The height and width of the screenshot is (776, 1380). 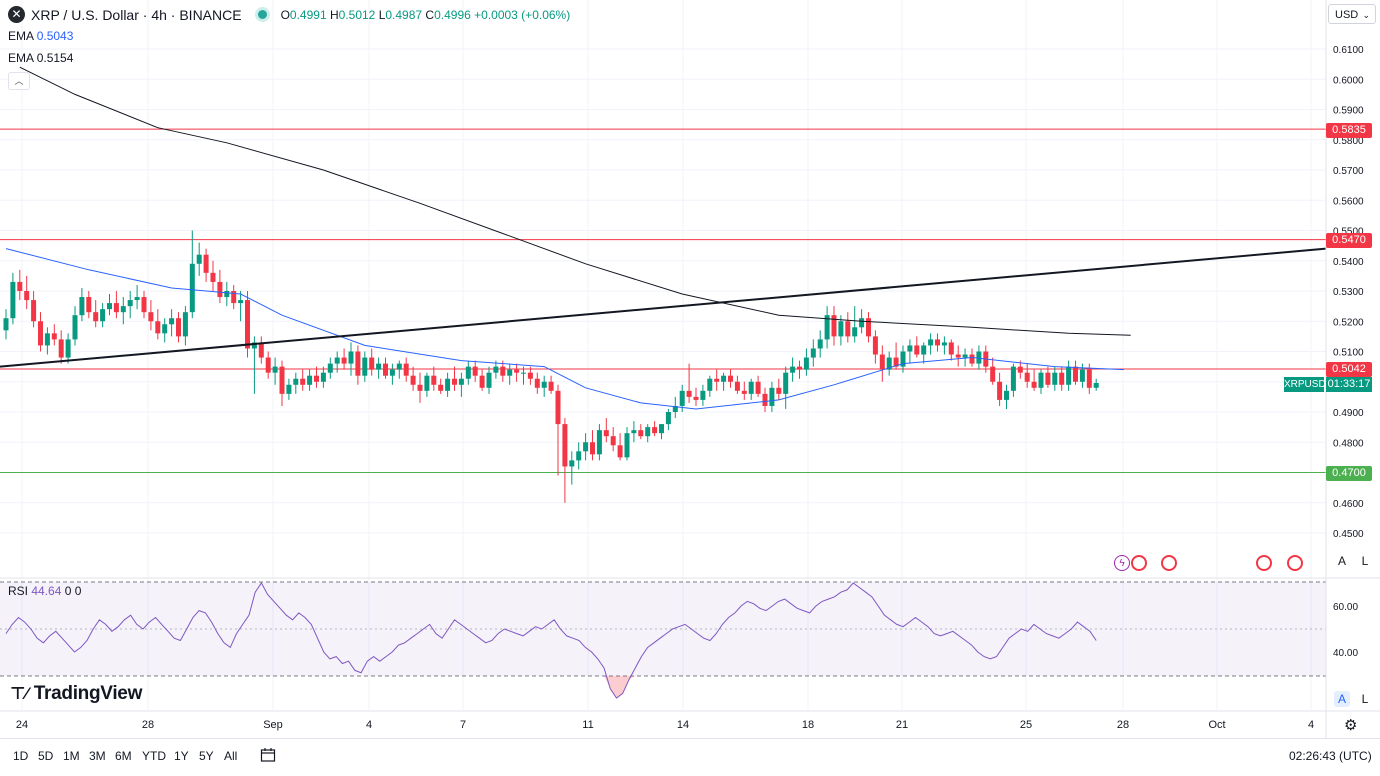 I want to click on utc-clock: 02:26:43 (UTC), so click(x=1330, y=756).